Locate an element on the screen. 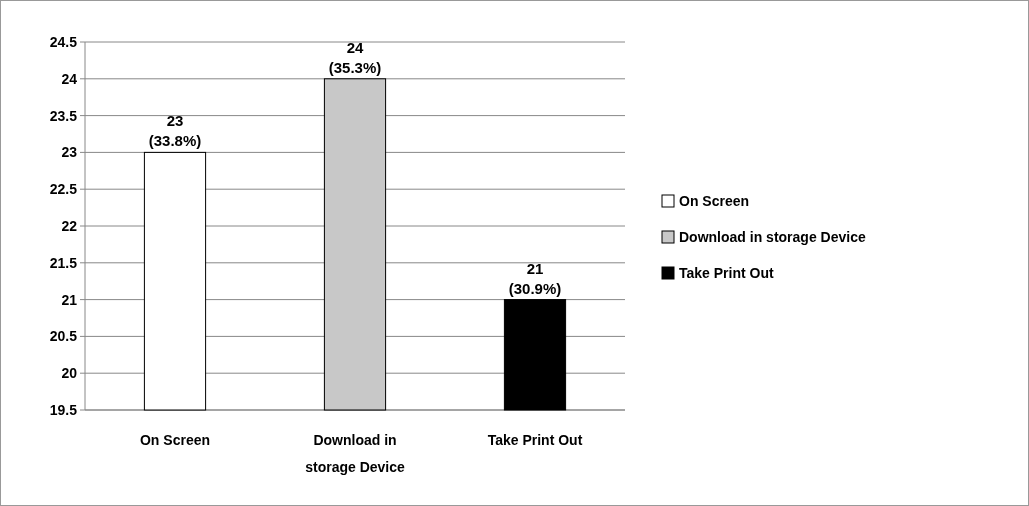 The width and height of the screenshot is (1029, 506). y-tick-label: 24.5 is located at coordinates (63, 41).